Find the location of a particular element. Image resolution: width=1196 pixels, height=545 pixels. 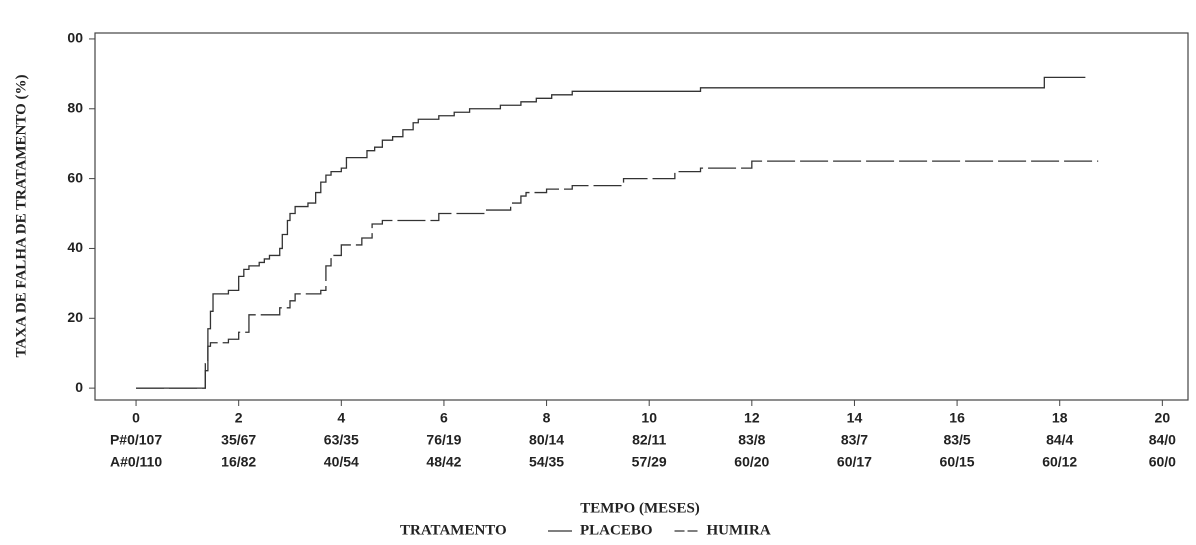

at-risk-count: 60/12 is located at coordinates (1059, 462).